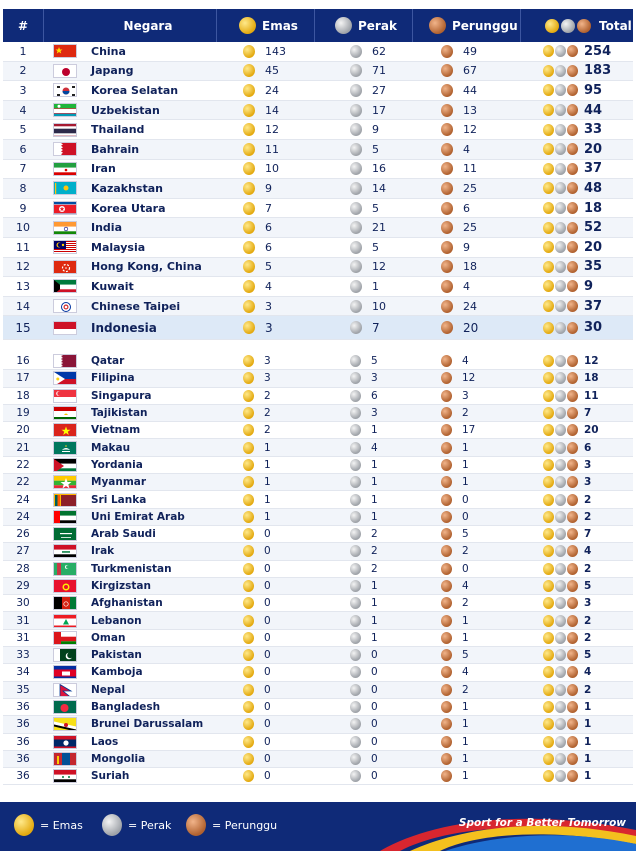  What do you see at coordinates (318, 306) in the screenshot?
I see `table-row: 14 Chinese Taipei 3 10 24 37` at bounding box center [318, 306].